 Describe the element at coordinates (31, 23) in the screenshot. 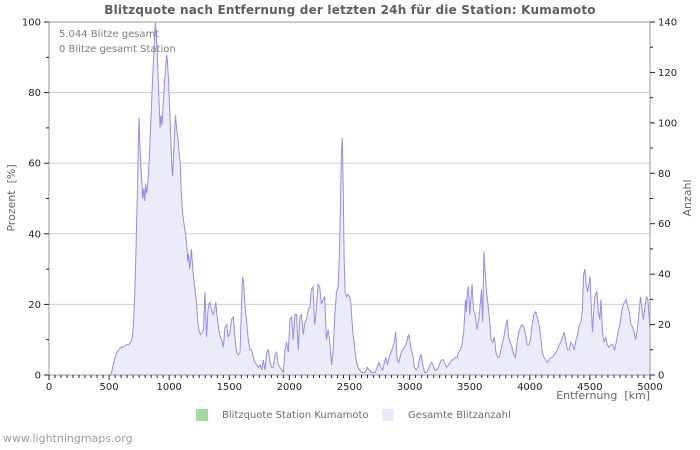

I see `y-left-tick-label: 100` at that location.